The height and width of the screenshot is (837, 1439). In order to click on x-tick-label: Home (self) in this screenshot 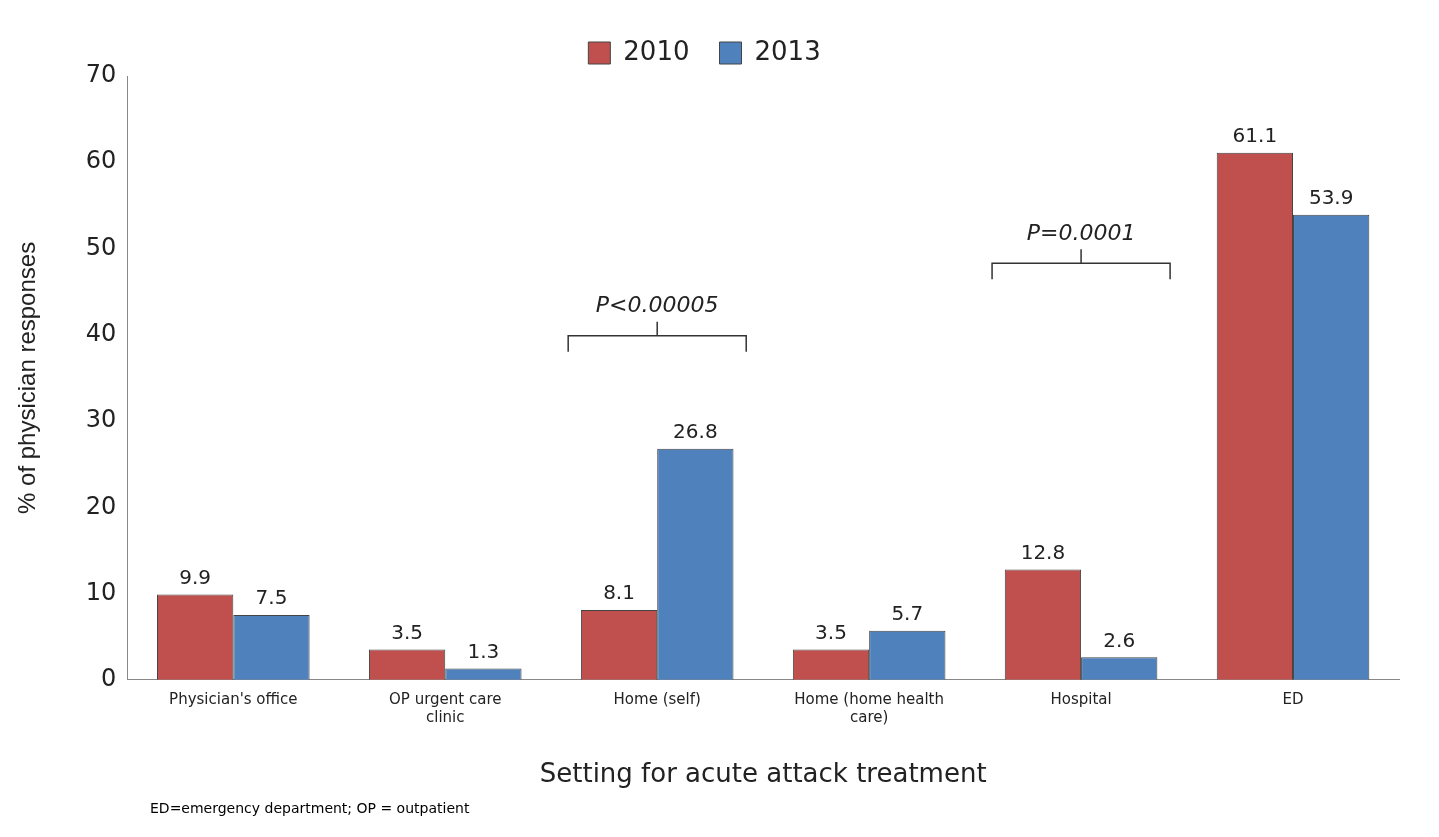, I will do `click(657, 698)`.